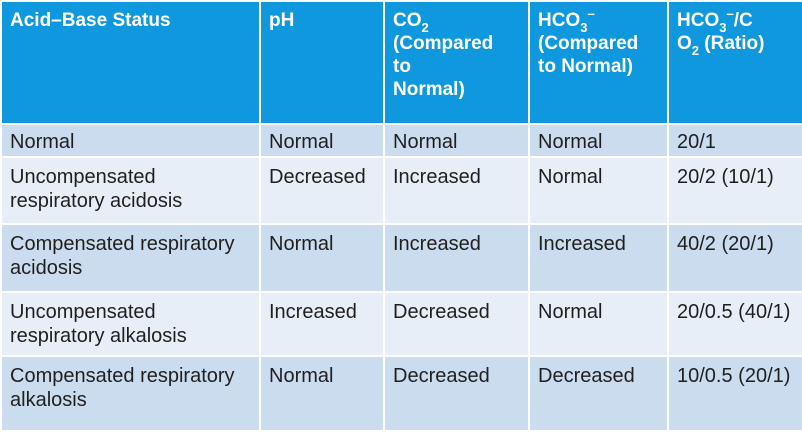 This screenshot has height=432, width=802. What do you see at coordinates (322, 190) in the screenshot?
I see `cell-ph: Decreased` at bounding box center [322, 190].